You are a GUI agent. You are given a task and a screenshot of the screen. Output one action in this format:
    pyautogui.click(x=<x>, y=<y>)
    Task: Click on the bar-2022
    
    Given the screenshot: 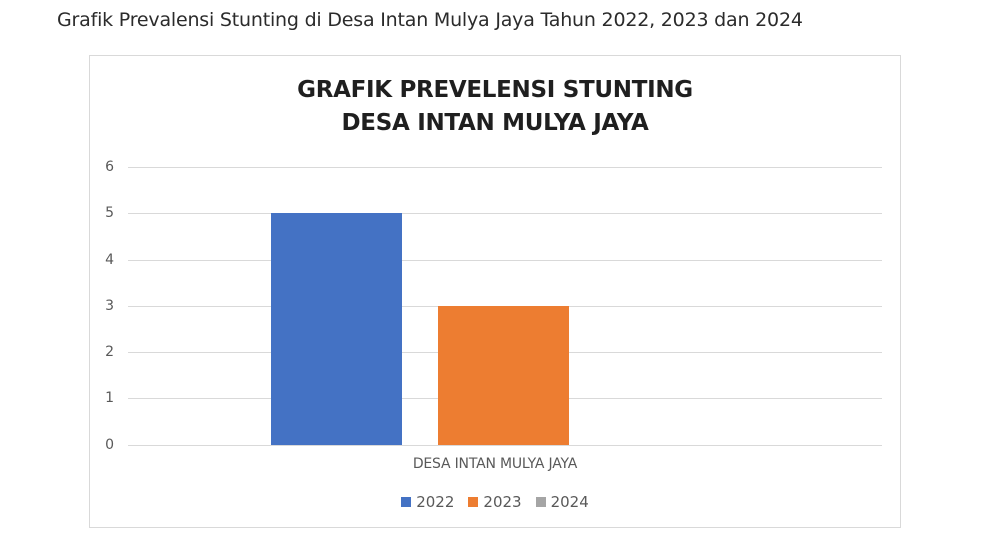 What is the action you would take?
    pyautogui.click(x=336, y=329)
    